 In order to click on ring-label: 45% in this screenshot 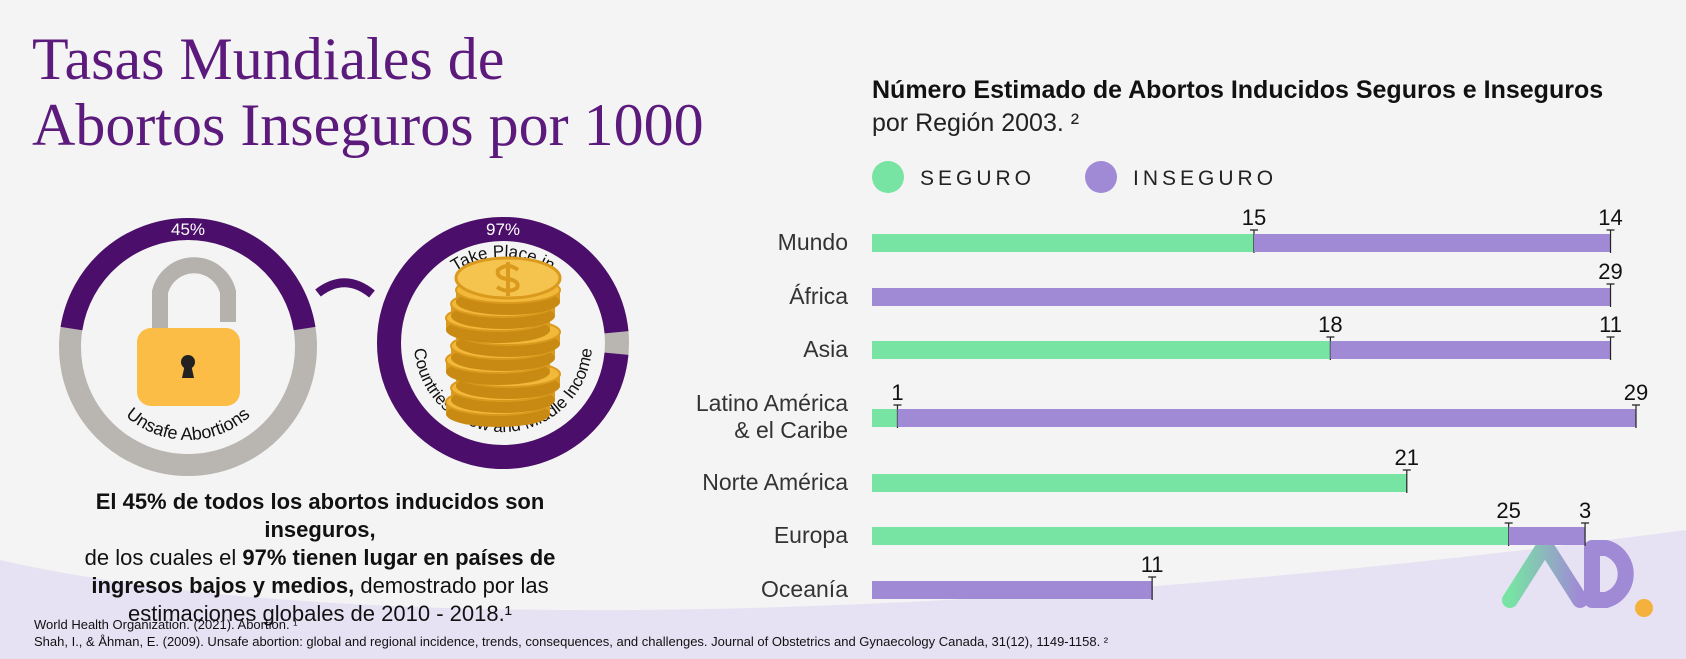, I will do `click(188, 229)`.